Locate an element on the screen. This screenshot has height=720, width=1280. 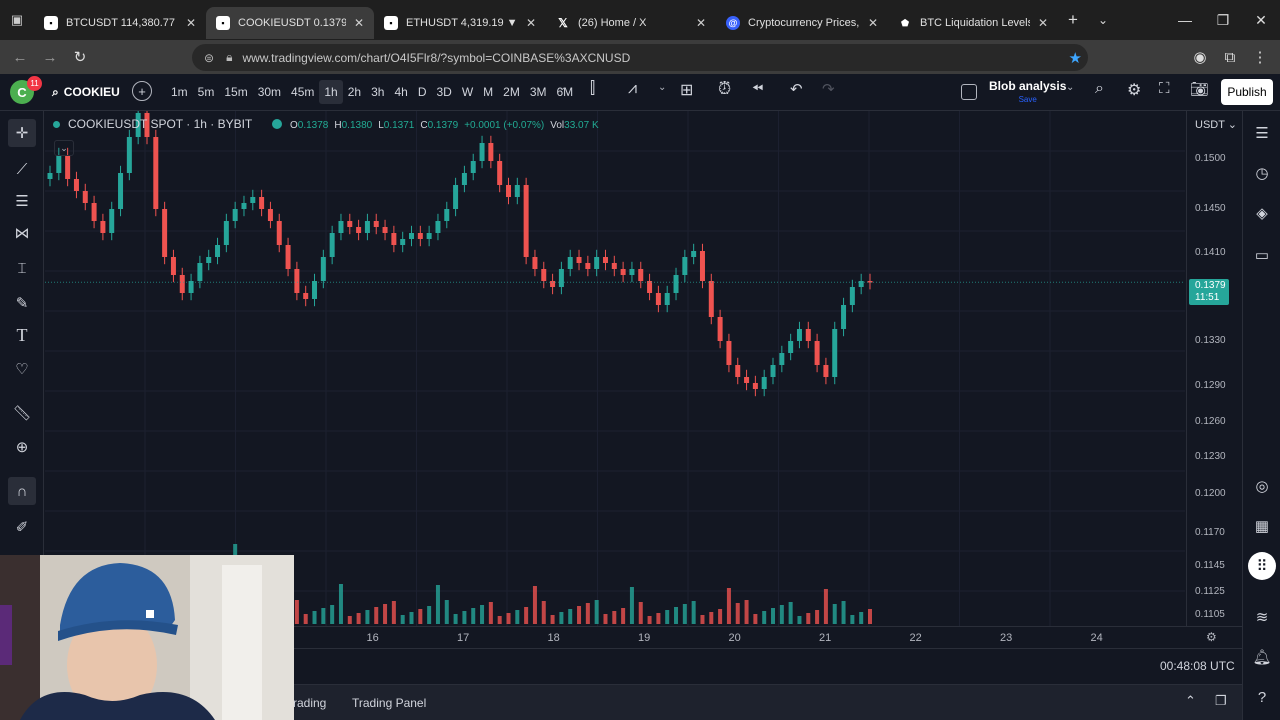
tab-trading-panel: Trading Panel is located at coordinates (389, 703).